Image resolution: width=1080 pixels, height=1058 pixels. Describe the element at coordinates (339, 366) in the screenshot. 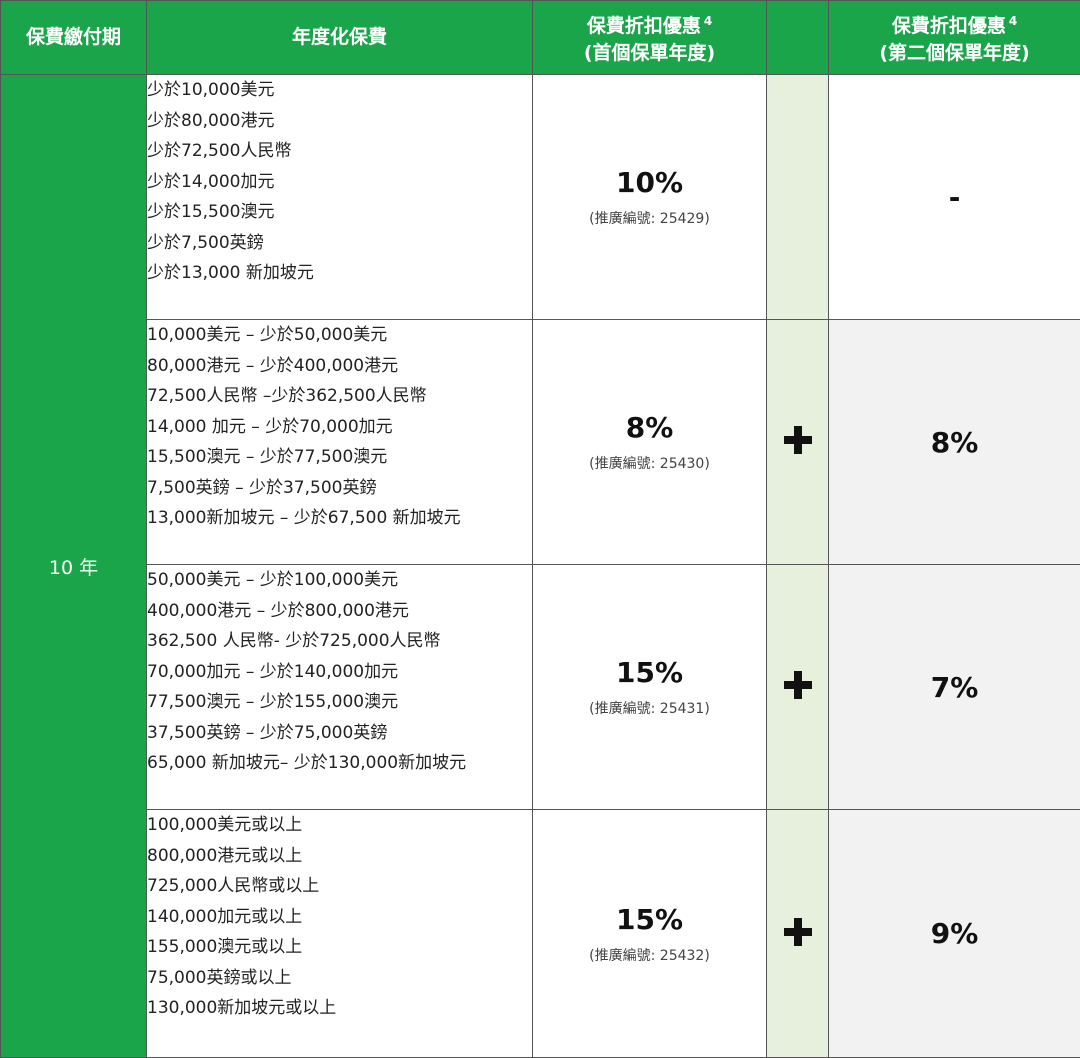

I see `premium-range-line: 80,000港元 – 少於400,000港元` at that location.